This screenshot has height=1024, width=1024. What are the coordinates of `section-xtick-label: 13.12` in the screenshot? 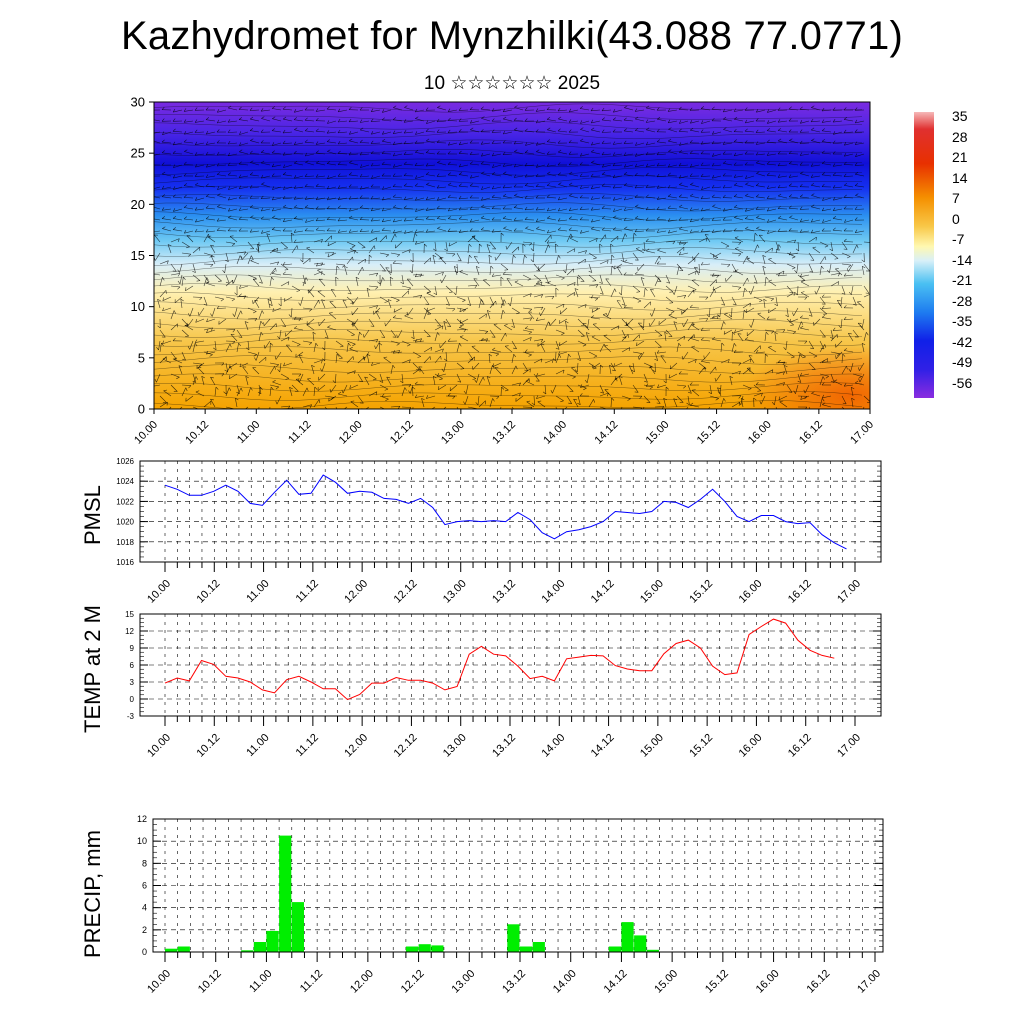 It's located at (504, 433).